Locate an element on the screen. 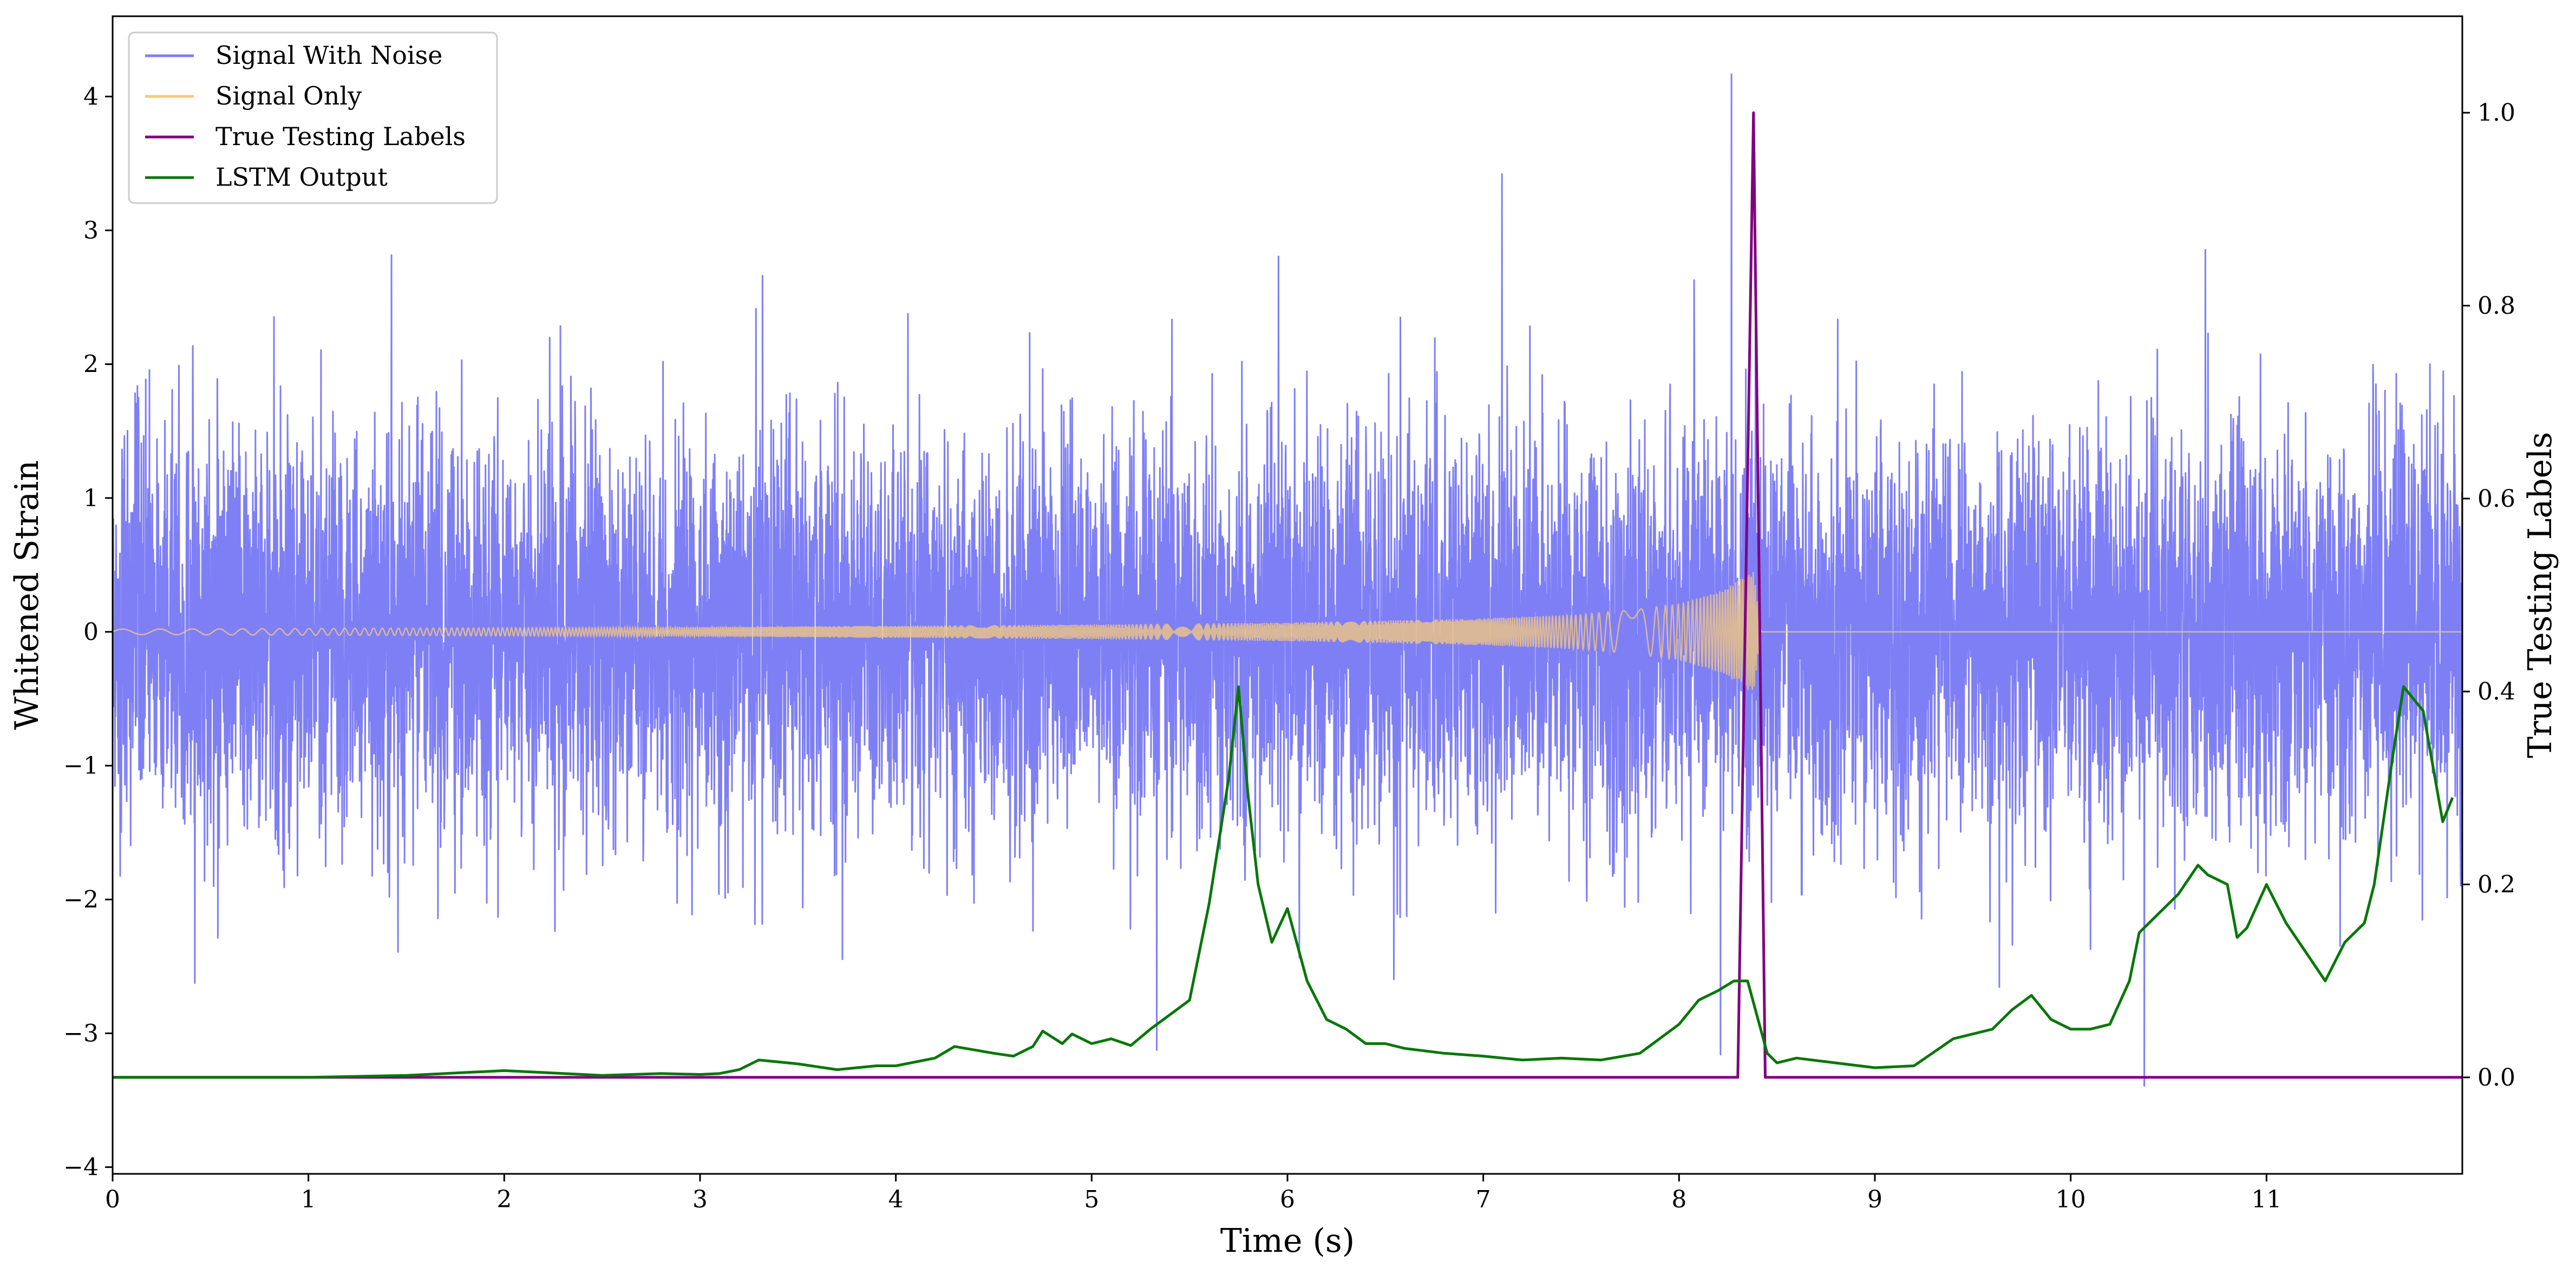  x-tick-label: 4 is located at coordinates (896, 1199).